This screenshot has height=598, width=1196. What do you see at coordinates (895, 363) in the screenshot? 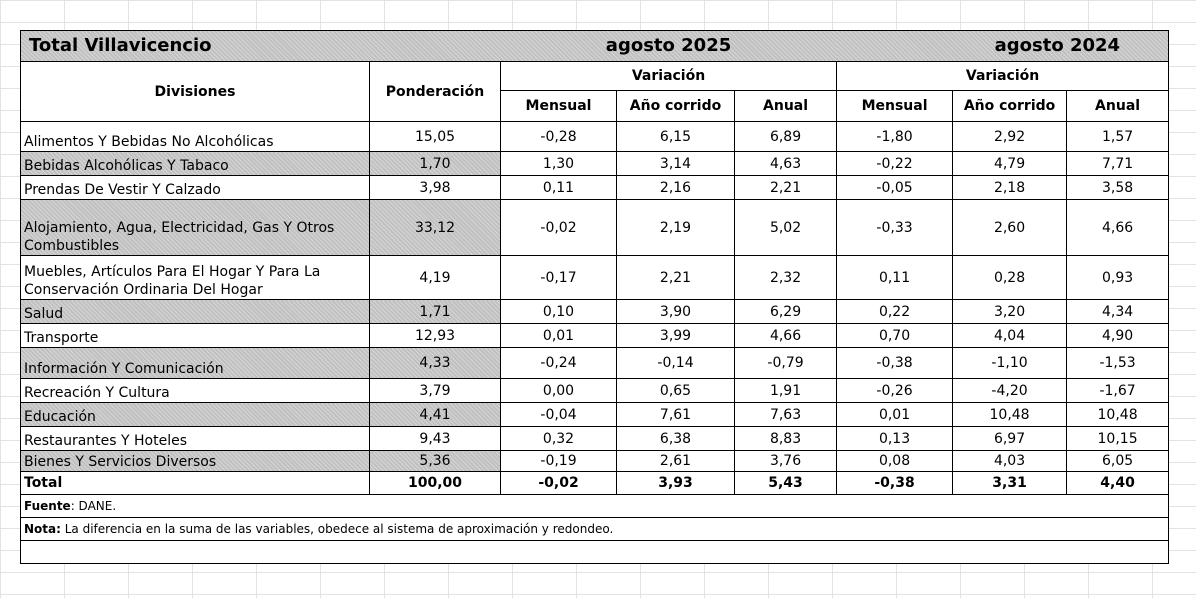
I see `value-m24: -0,38` at bounding box center [895, 363].